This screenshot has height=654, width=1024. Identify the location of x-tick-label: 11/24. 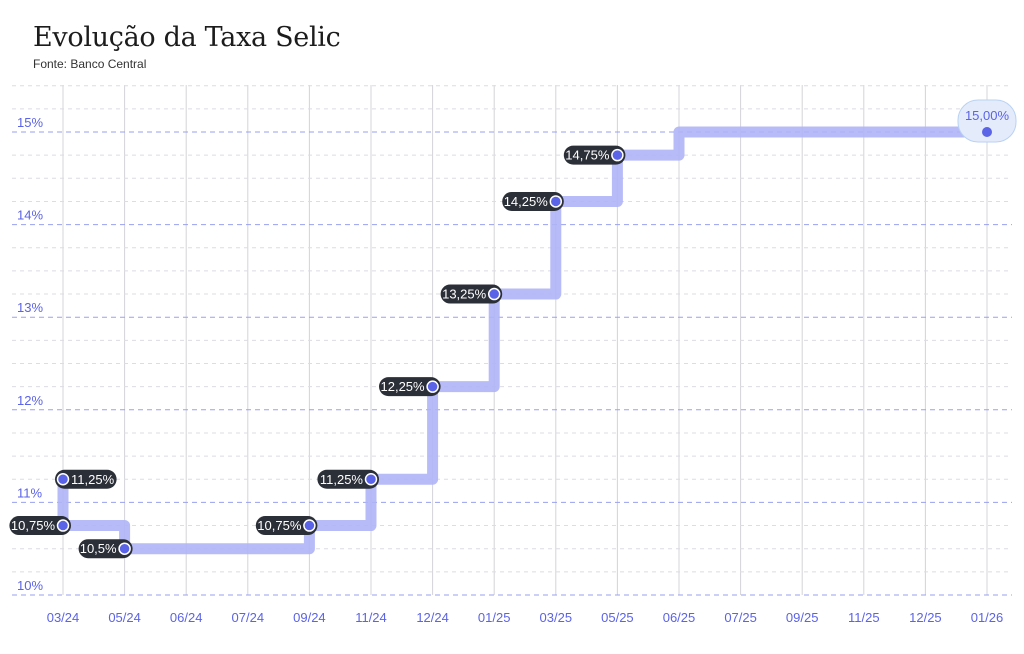
(371, 617).